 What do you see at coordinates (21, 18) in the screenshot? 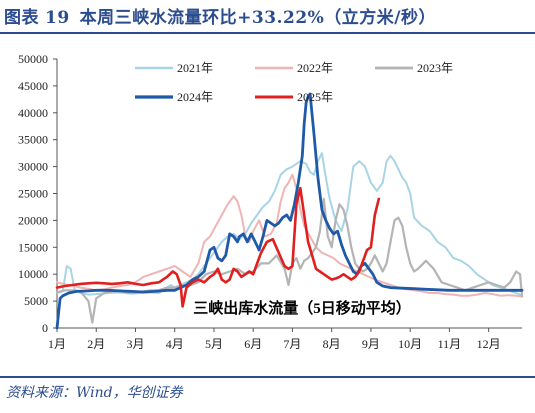
I see `figure-label: 图表` at bounding box center [21, 18].